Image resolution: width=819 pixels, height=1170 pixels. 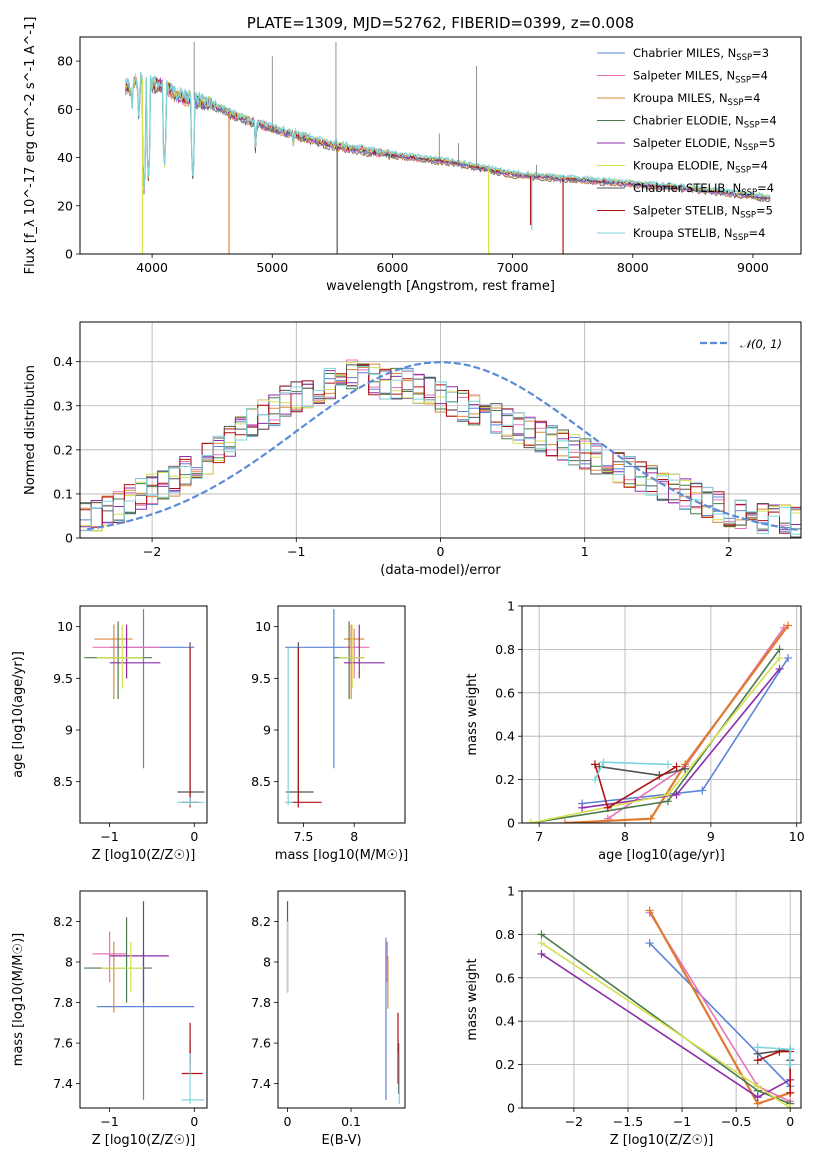 I want to click on errorbar-chabrier_elodie, so click(x=118, y=960).